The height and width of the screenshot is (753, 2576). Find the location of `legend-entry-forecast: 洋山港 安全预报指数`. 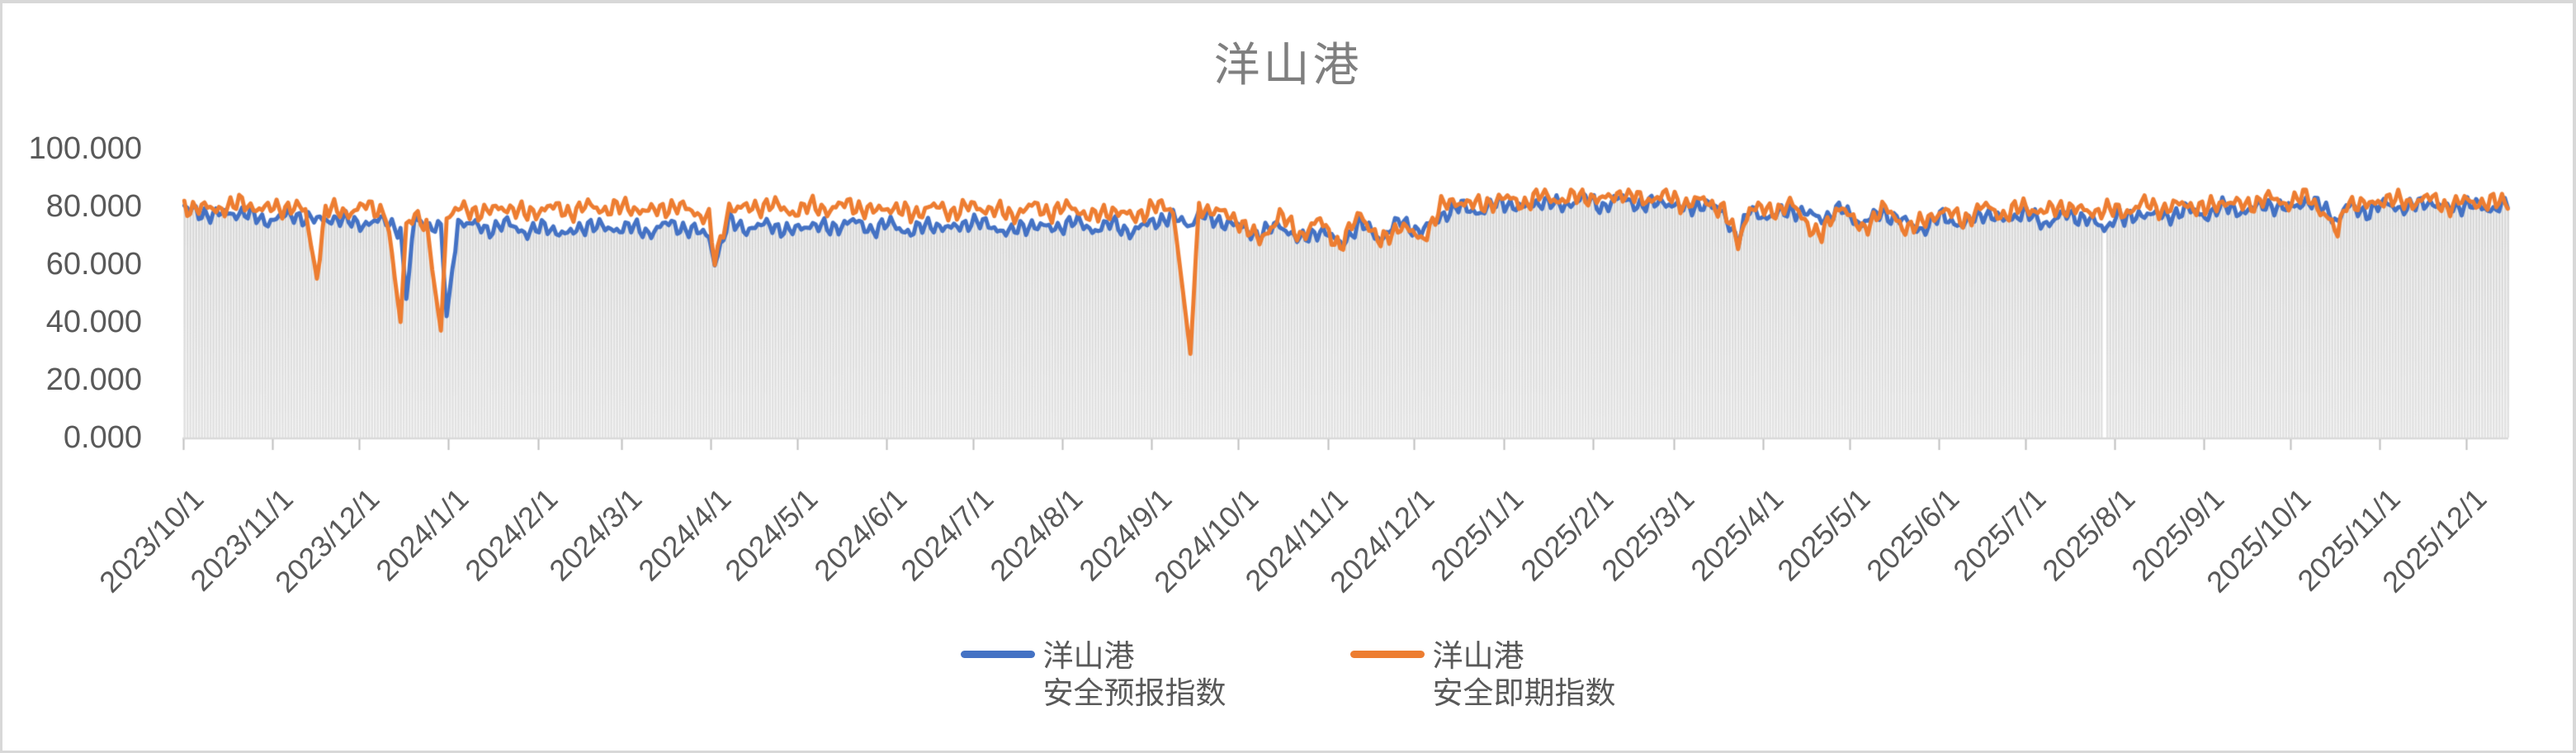

legend-entry-forecast: 洋山港 安全预报指数 is located at coordinates (1093, 675).